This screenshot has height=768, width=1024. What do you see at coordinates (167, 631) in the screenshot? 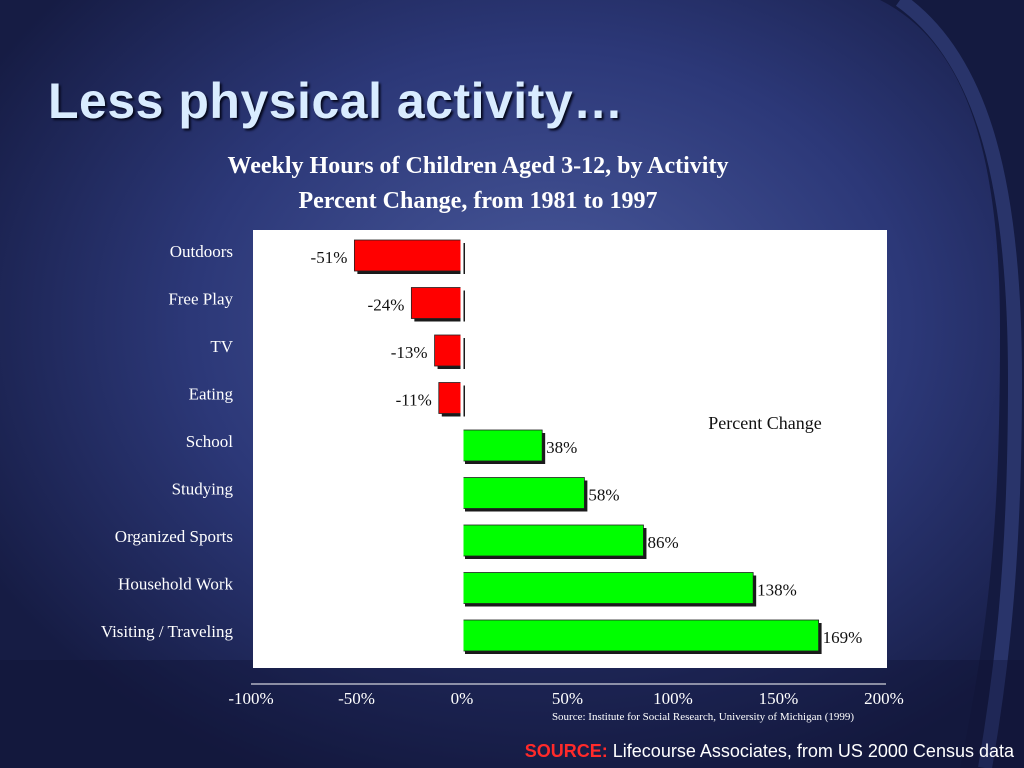
I see `category-label: Visiting / Traveling` at bounding box center [167, 631].